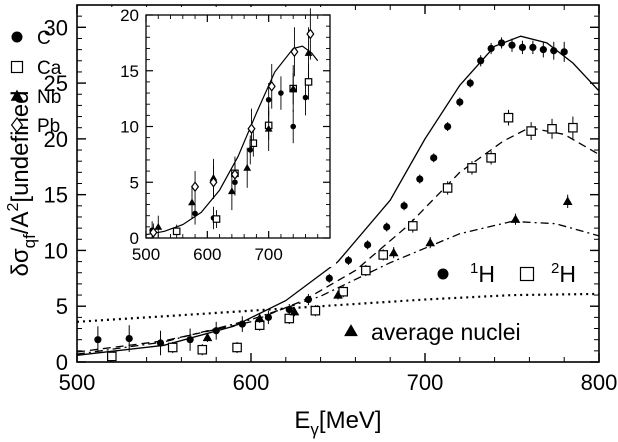  Describe the element at coordinates (56, 250) in the screenshot. I see `y-tick-label: 10` at that location.